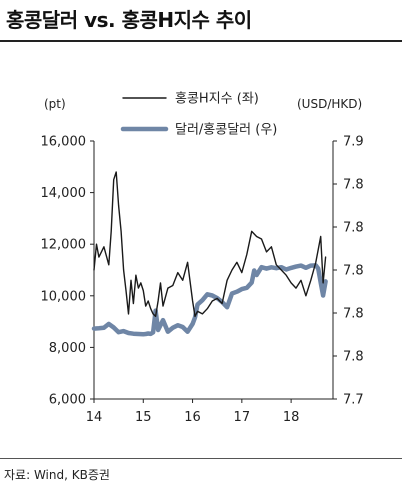  I want to click on right-axis-unit: (USD/HKD), so click(329, 104).